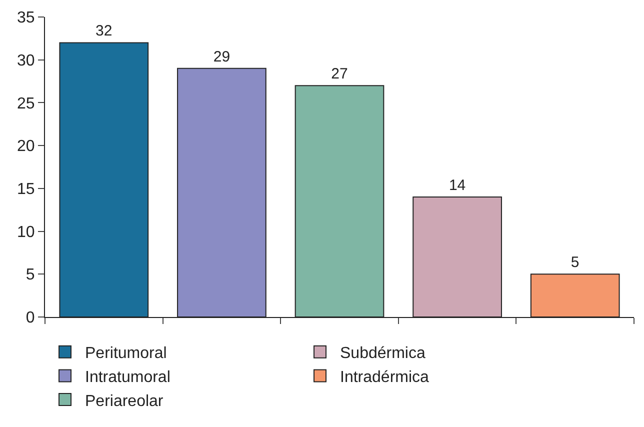  I want to click on legend-label: Periareolar, so click(124, 401).